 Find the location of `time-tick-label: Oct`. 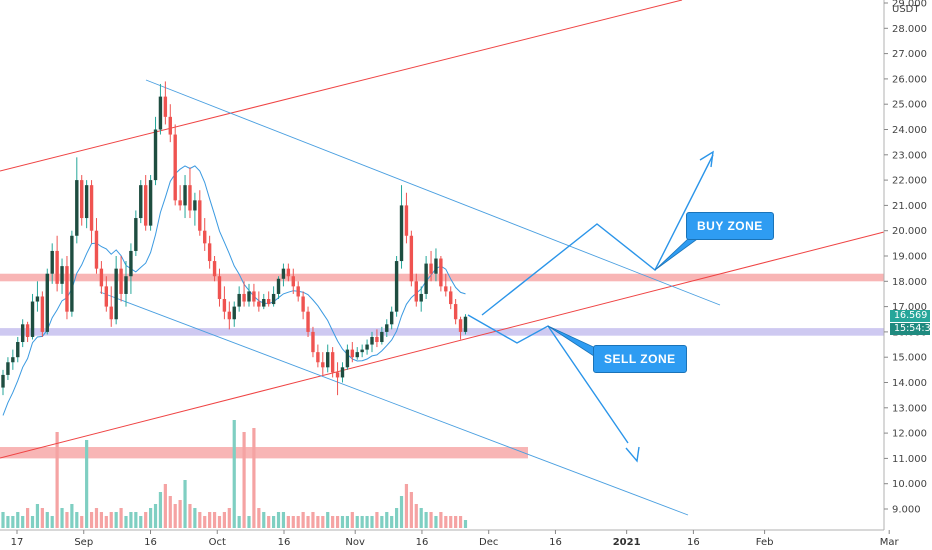

time-tick-label: Oct is located at coordinates (217, 542).